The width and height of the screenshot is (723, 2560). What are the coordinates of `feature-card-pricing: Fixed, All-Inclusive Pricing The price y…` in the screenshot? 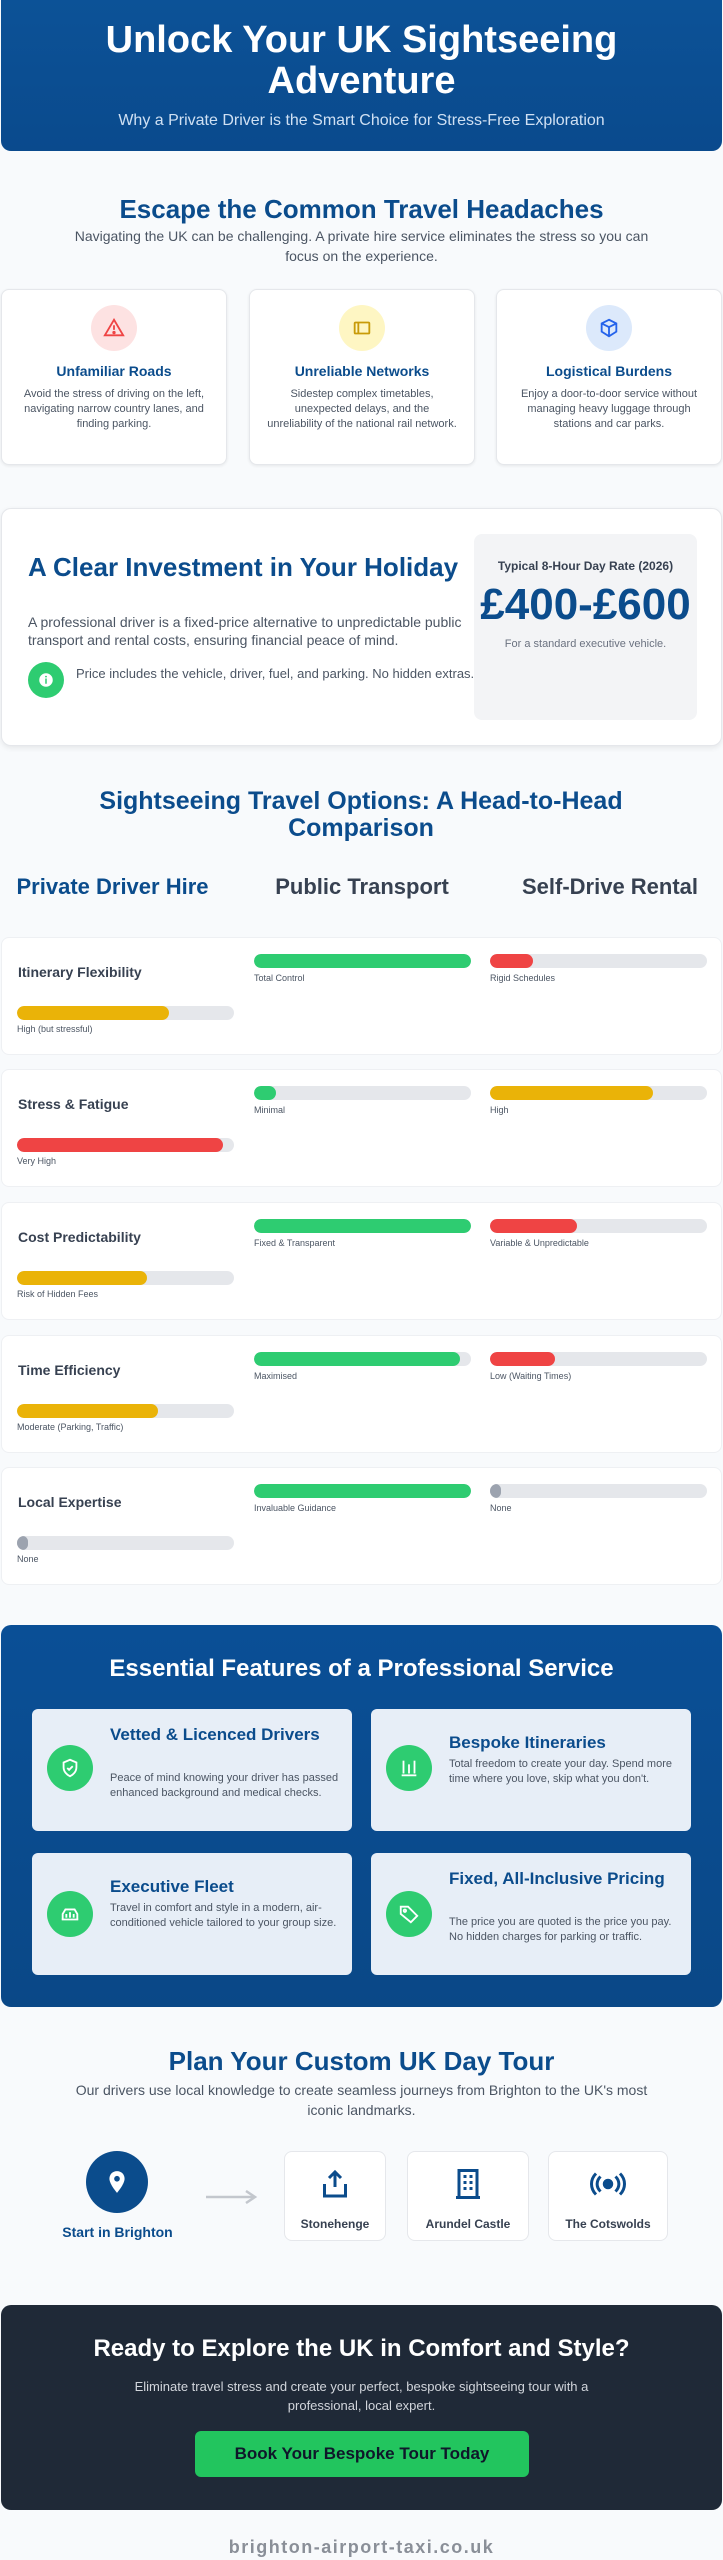 It's located at (531, 1914).